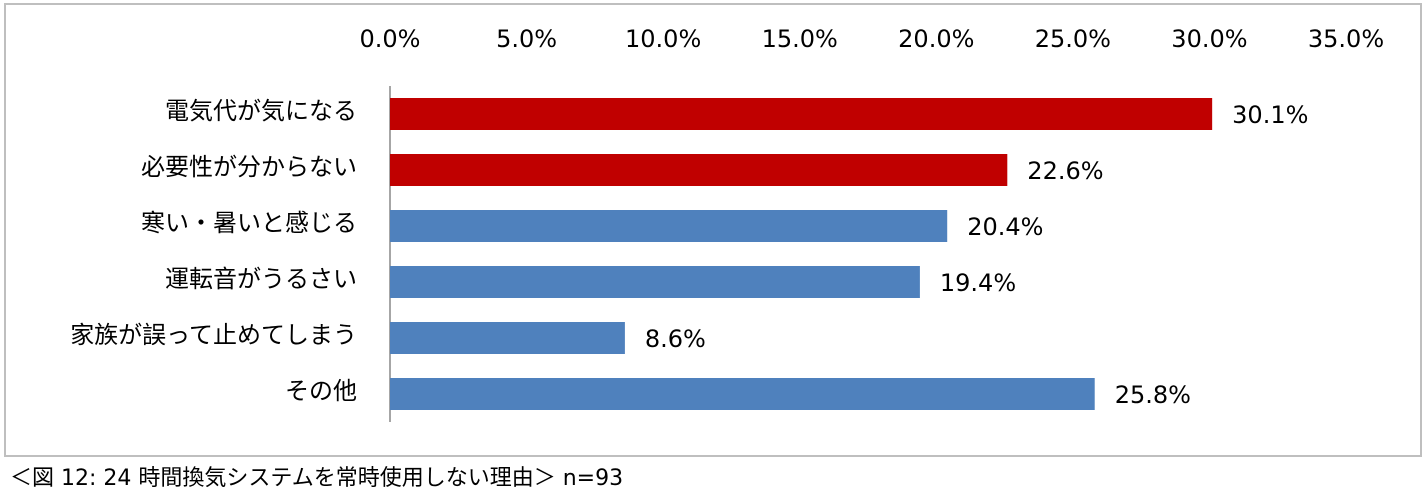 Image resolution: width=1426 pixels, height=504 pixels. I want to click on x-tick-label: 15.0%, so click(800, 39).